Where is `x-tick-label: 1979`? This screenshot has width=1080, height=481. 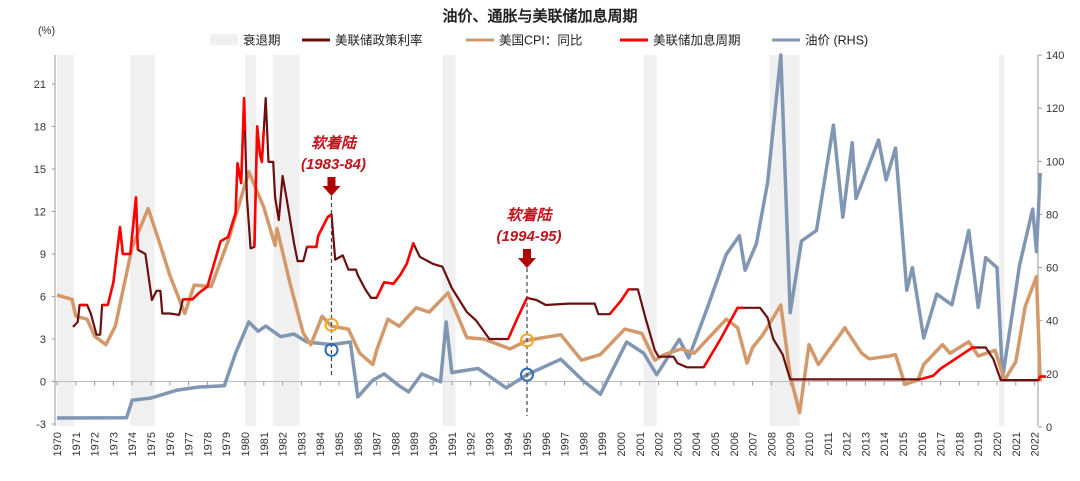 x-tick-label: 1979 is located at coordinates (227, 444).